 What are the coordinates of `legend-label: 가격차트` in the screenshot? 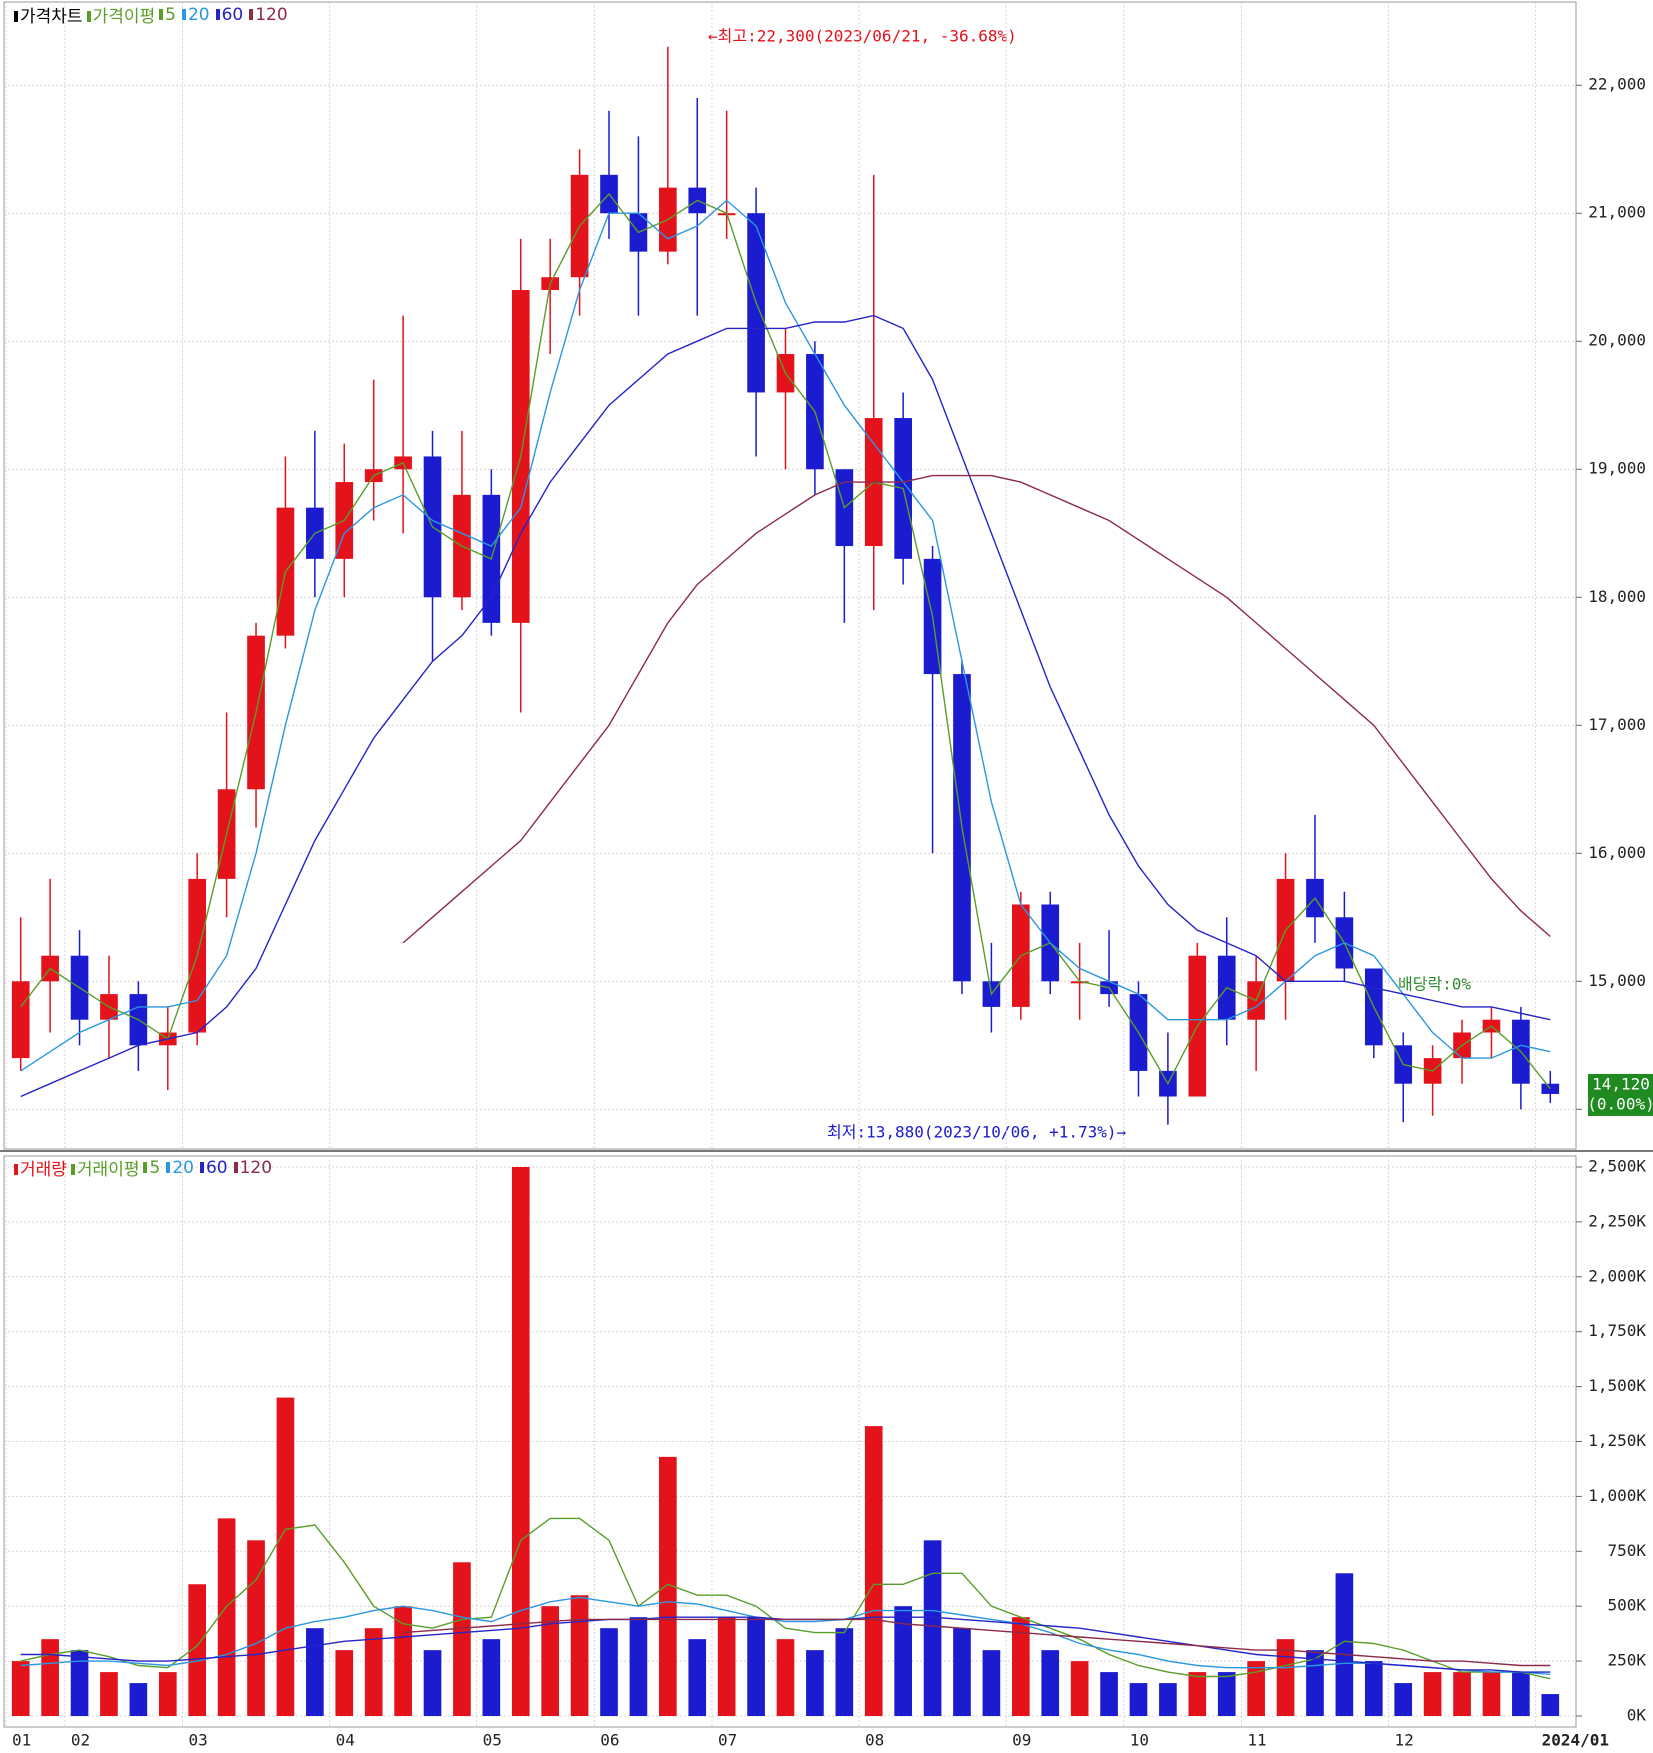 It's located at (51, 17).